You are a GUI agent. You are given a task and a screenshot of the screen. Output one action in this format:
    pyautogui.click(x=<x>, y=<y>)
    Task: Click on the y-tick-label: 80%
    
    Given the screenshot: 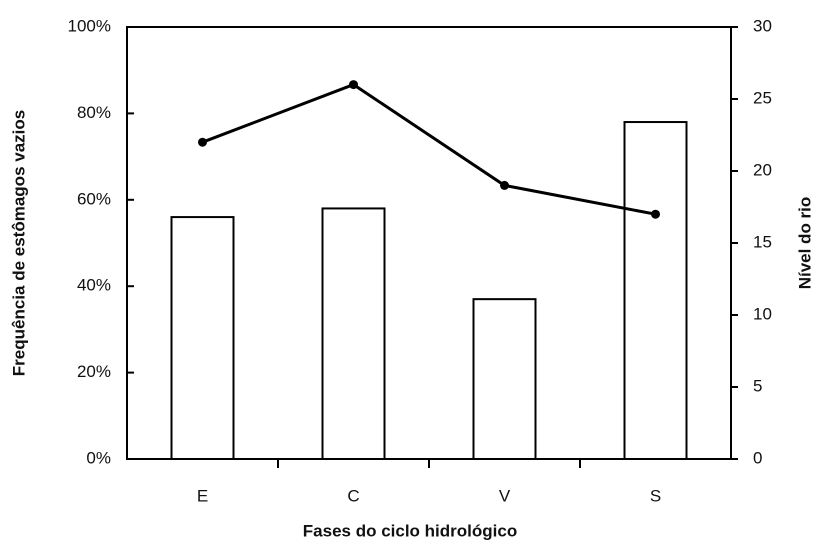 What is the action you would take?
    pyautogui.click(x=94, y=112)
    